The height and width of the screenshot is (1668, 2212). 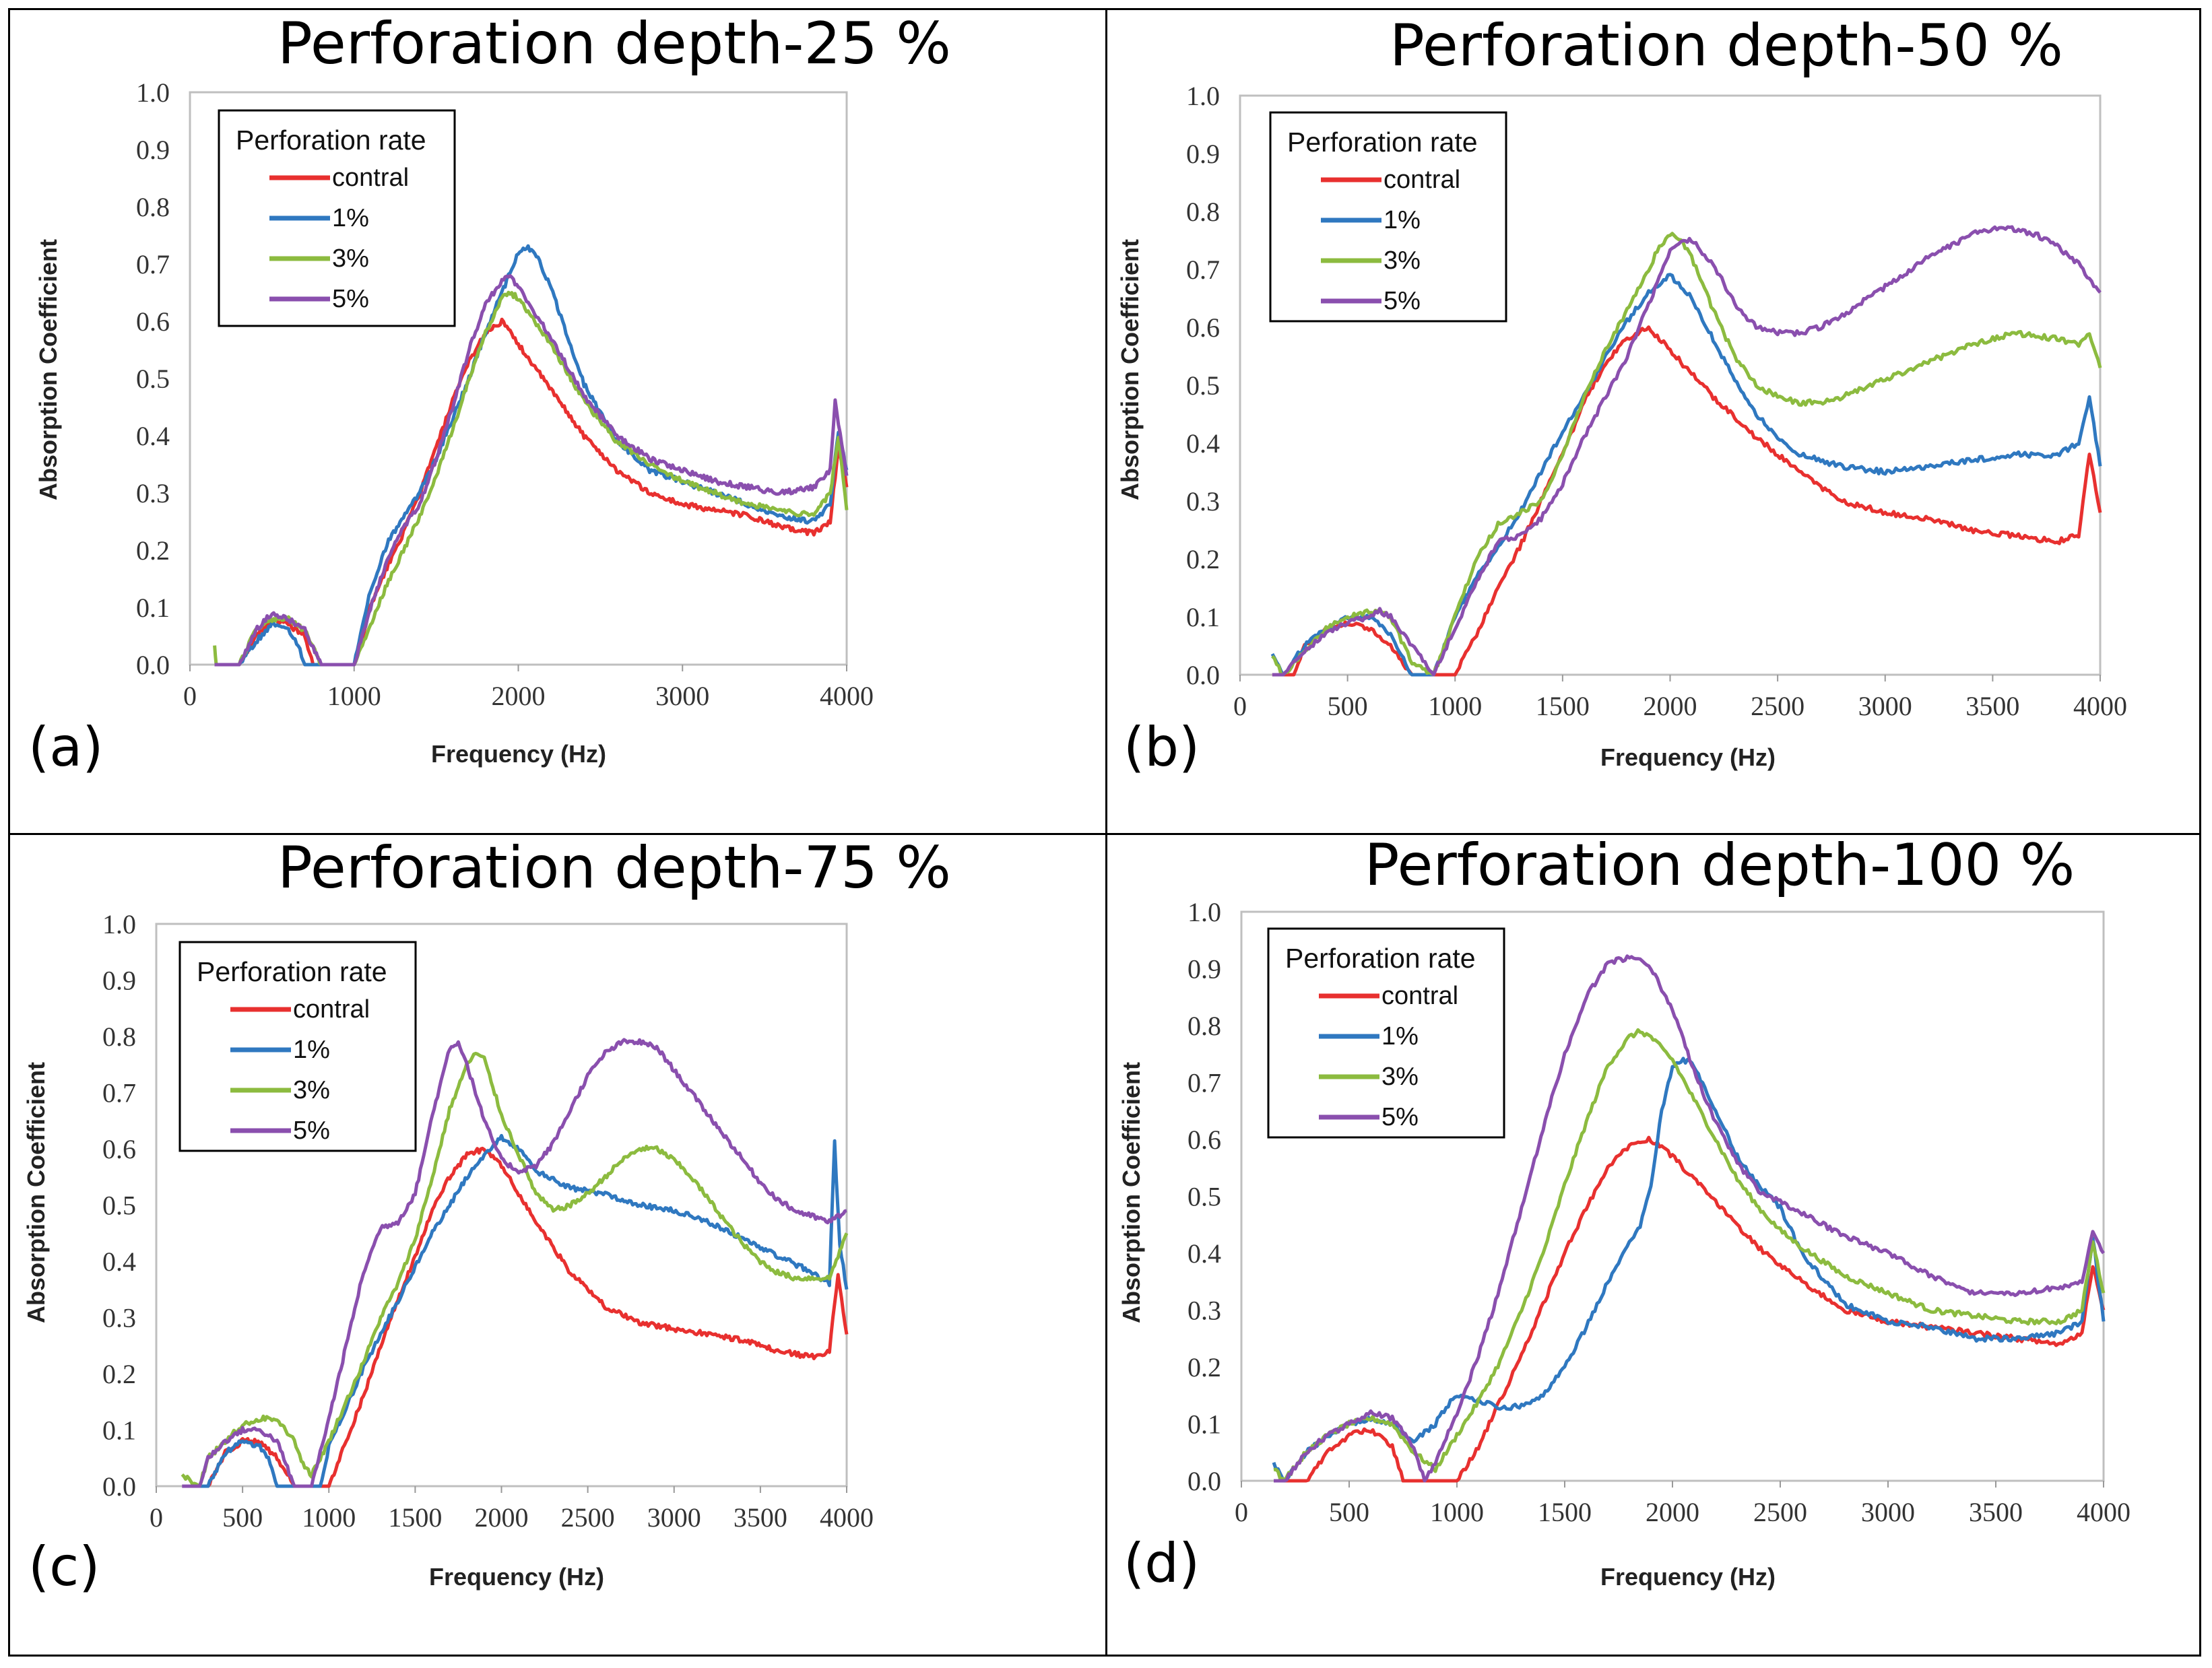 I want to click on chart-title: Perforation depth-100 %, so click(x=1720, y=865).